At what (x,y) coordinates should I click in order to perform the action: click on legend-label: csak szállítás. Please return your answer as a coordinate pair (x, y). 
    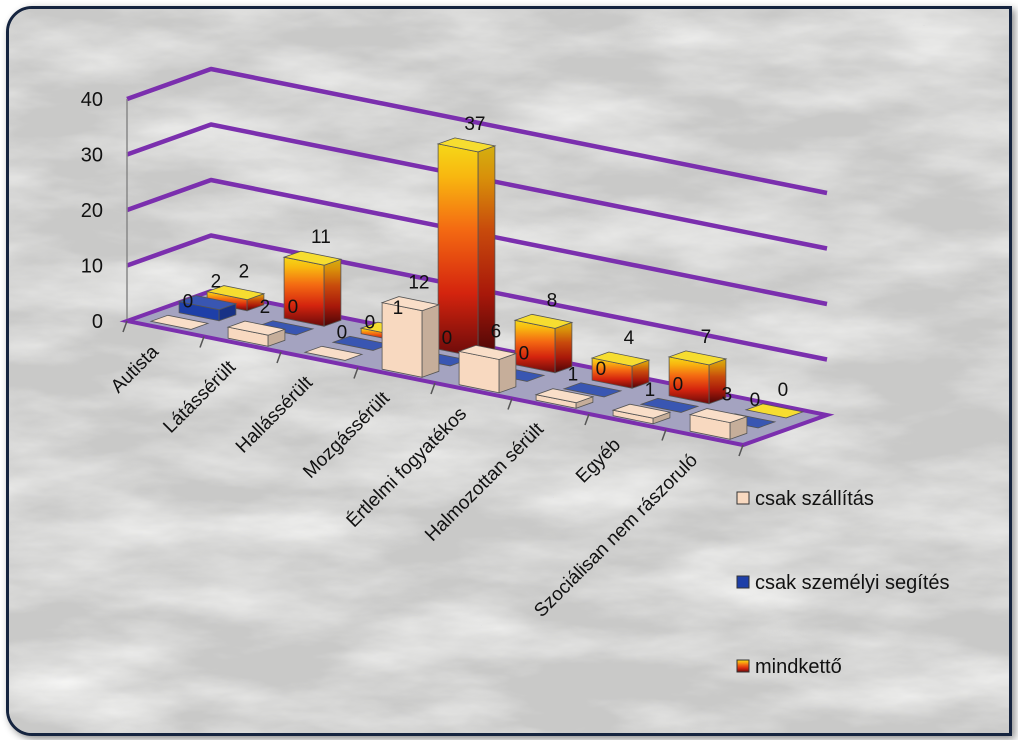
    Looking at the image, I should click on (814, 499).